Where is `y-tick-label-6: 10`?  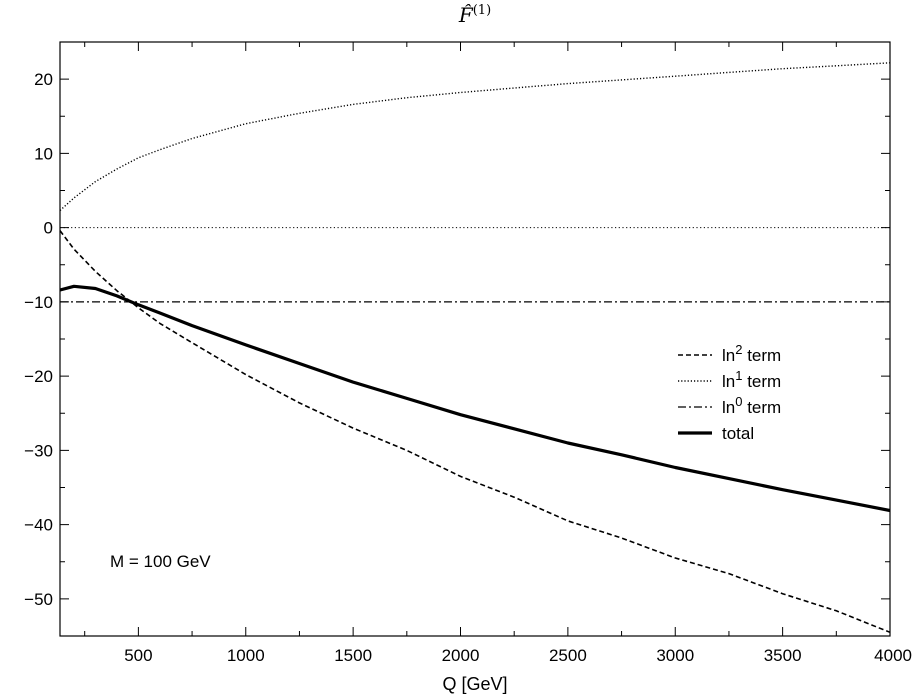
y-tick-label-6: 10 is located at coordinates (43, 153).